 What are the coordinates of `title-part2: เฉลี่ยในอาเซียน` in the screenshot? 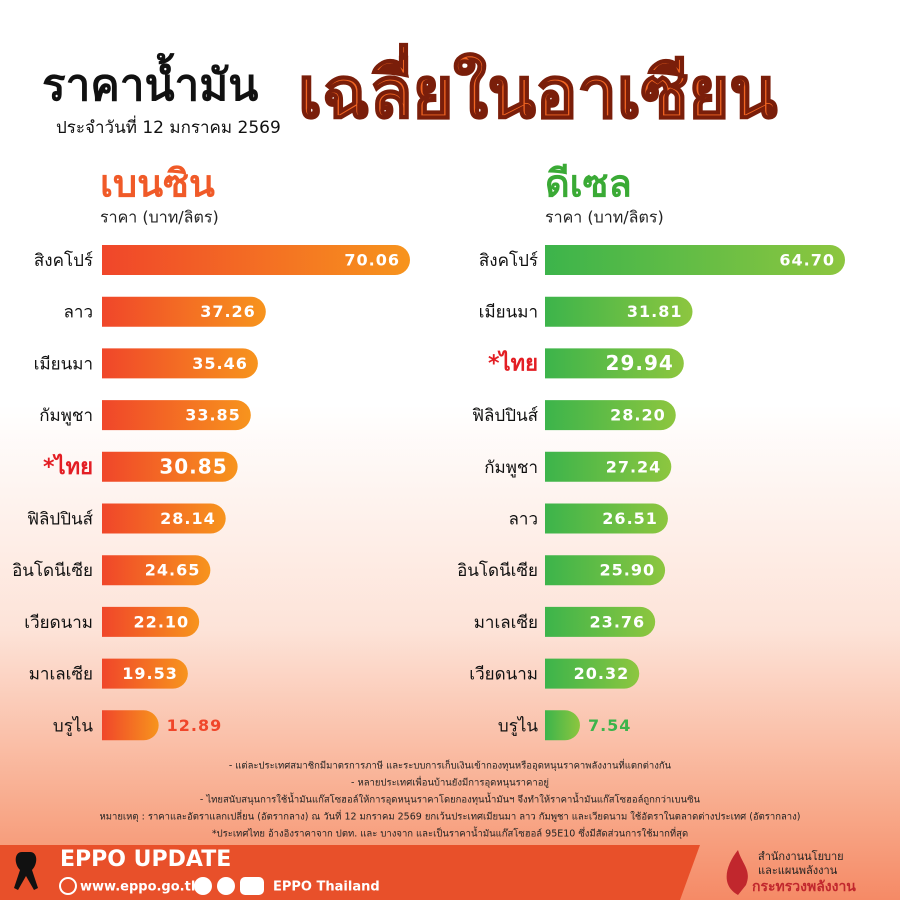 It's located at (537, 88).